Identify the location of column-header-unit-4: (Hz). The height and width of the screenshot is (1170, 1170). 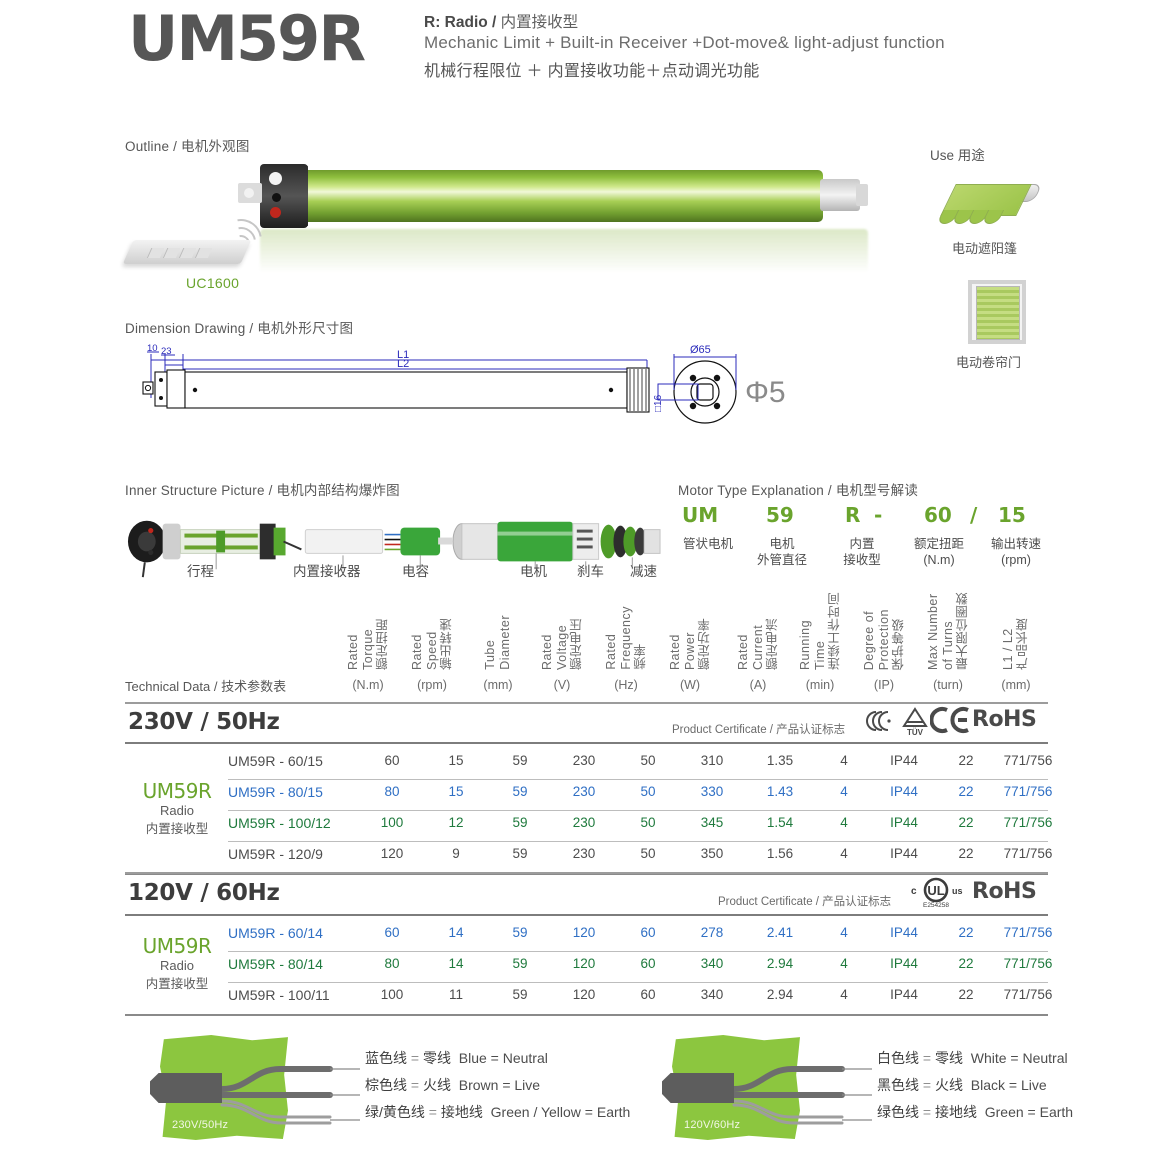
(626, 685).